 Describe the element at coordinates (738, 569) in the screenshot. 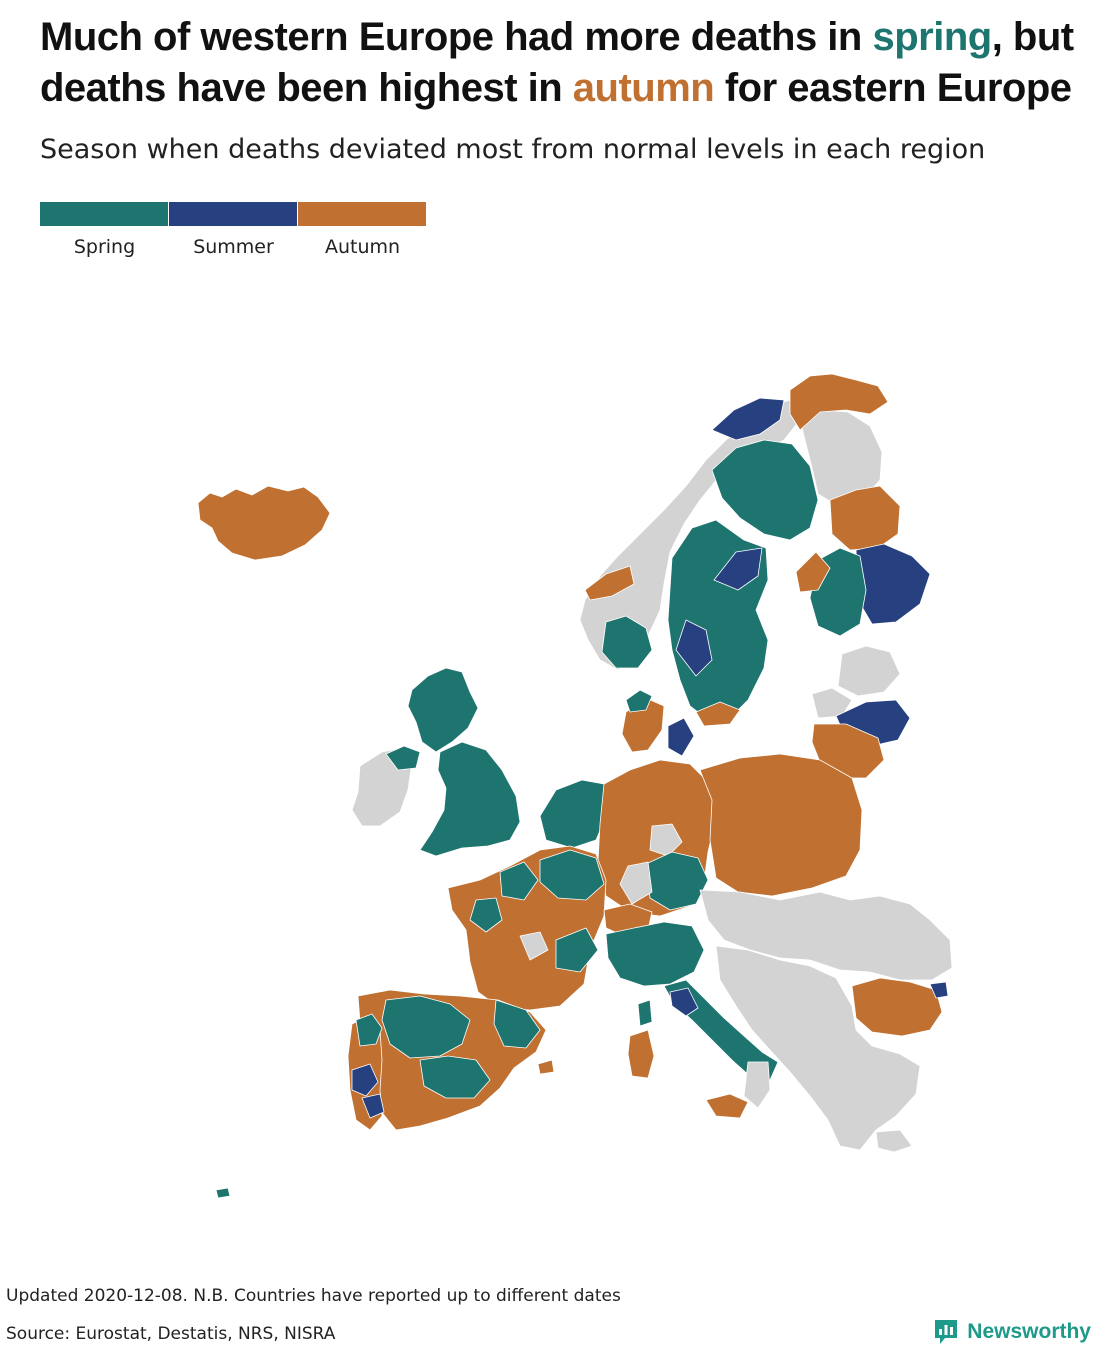

I see `region-sweden-summer` at that location.